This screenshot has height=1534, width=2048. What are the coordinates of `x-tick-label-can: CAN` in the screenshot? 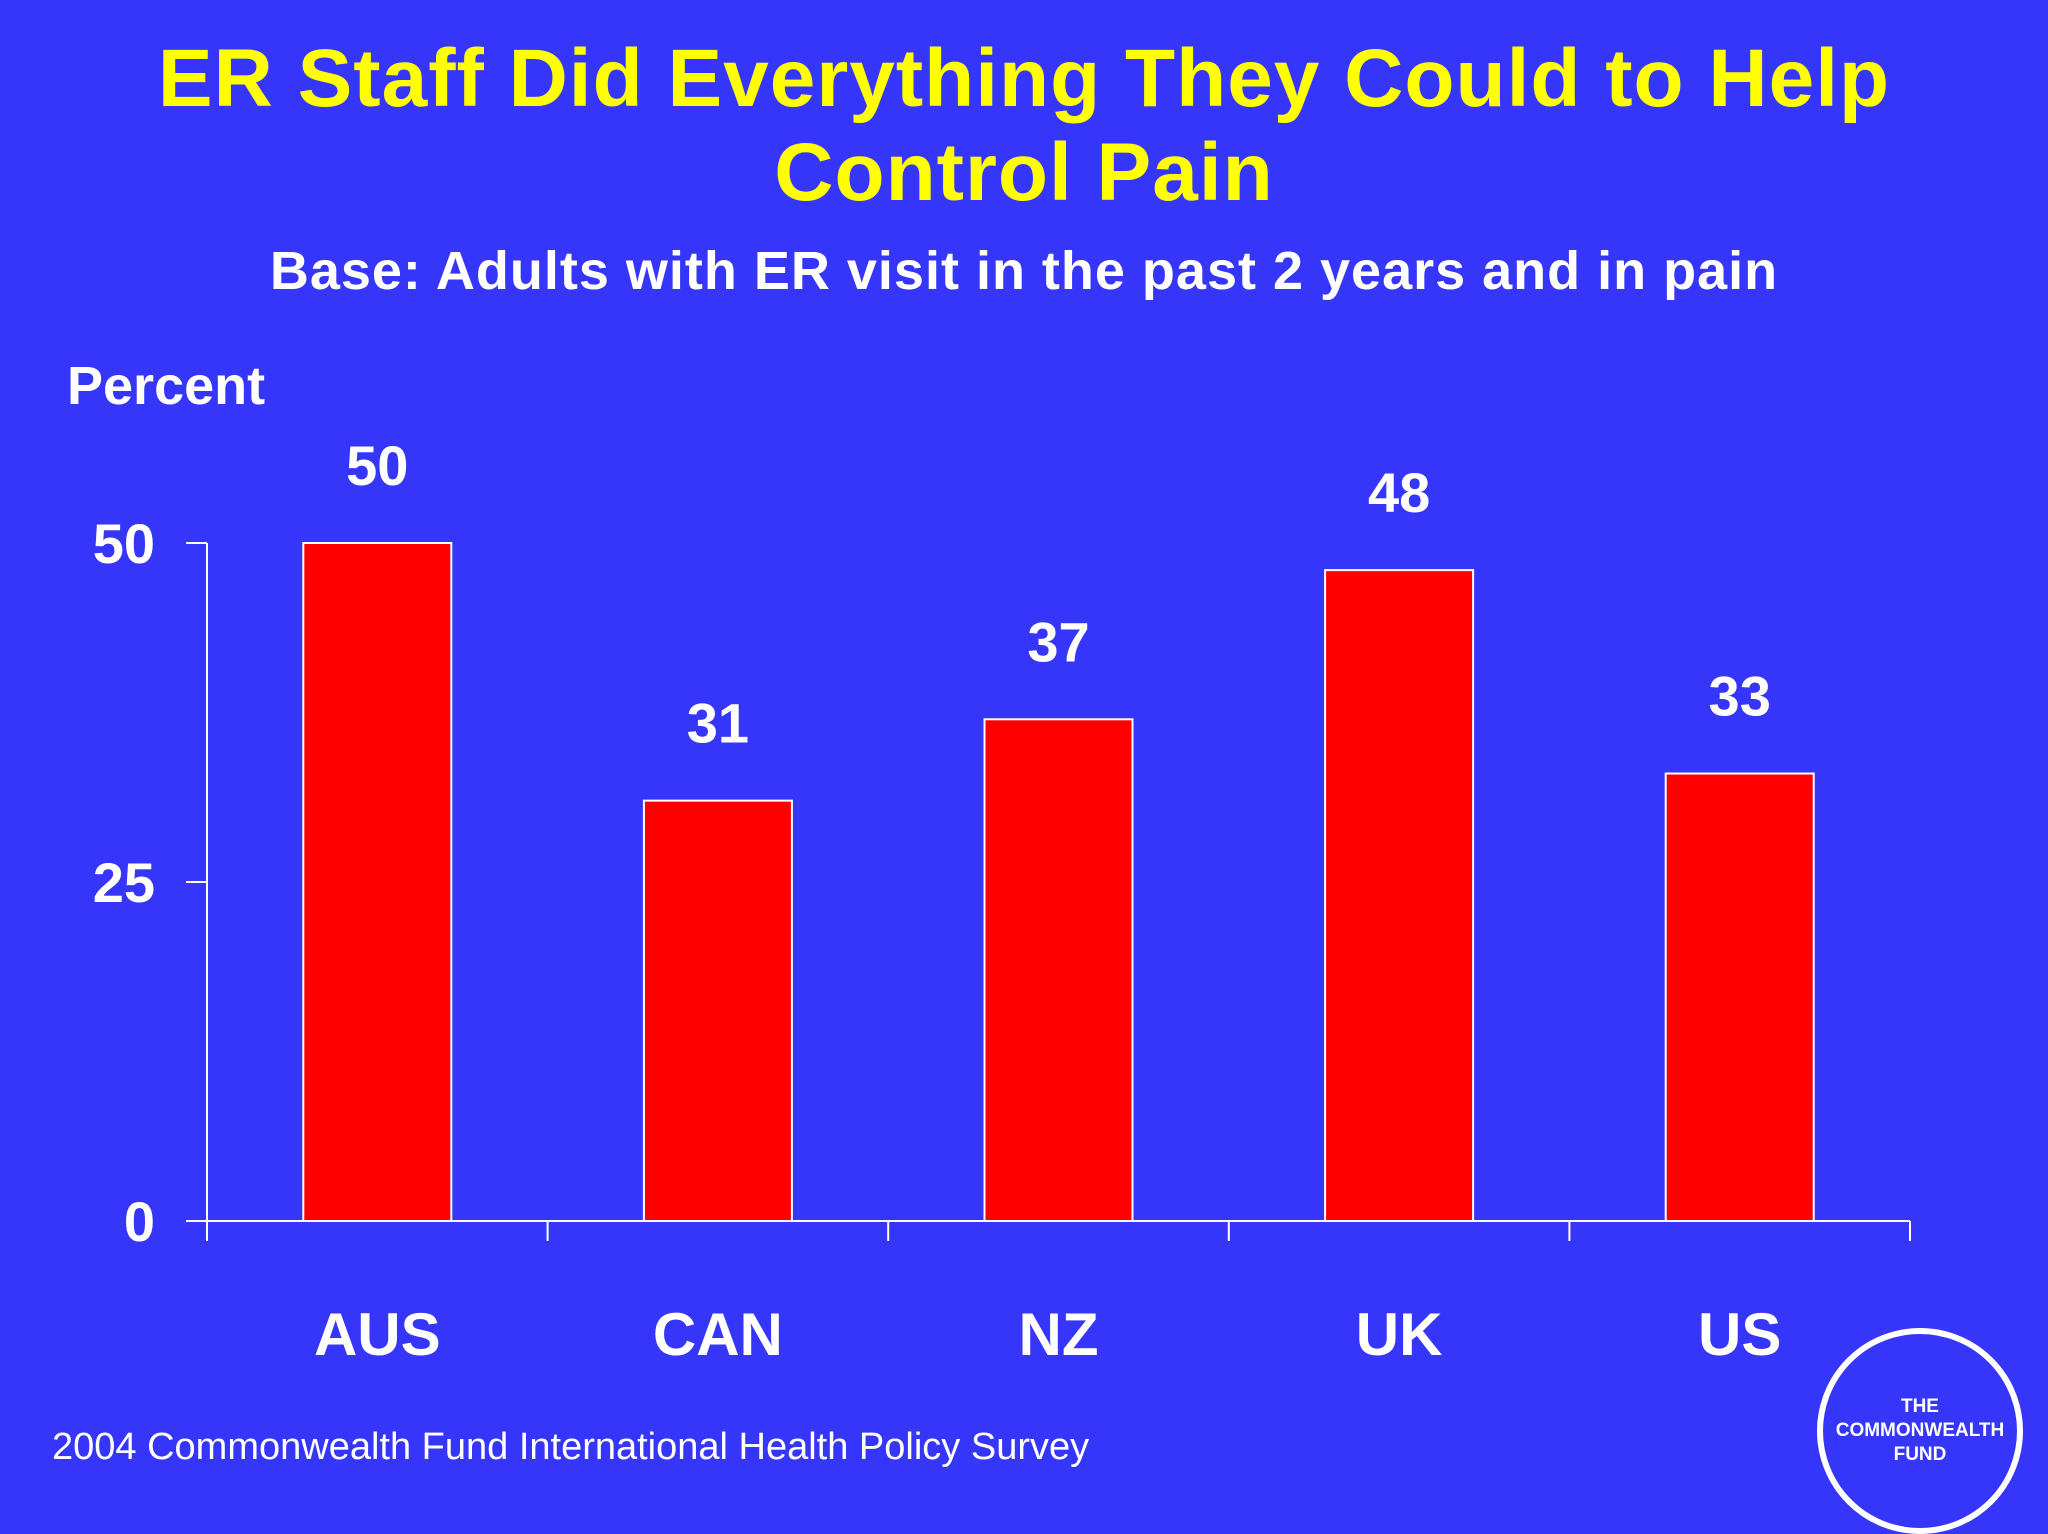 It's located at (718, 1334).